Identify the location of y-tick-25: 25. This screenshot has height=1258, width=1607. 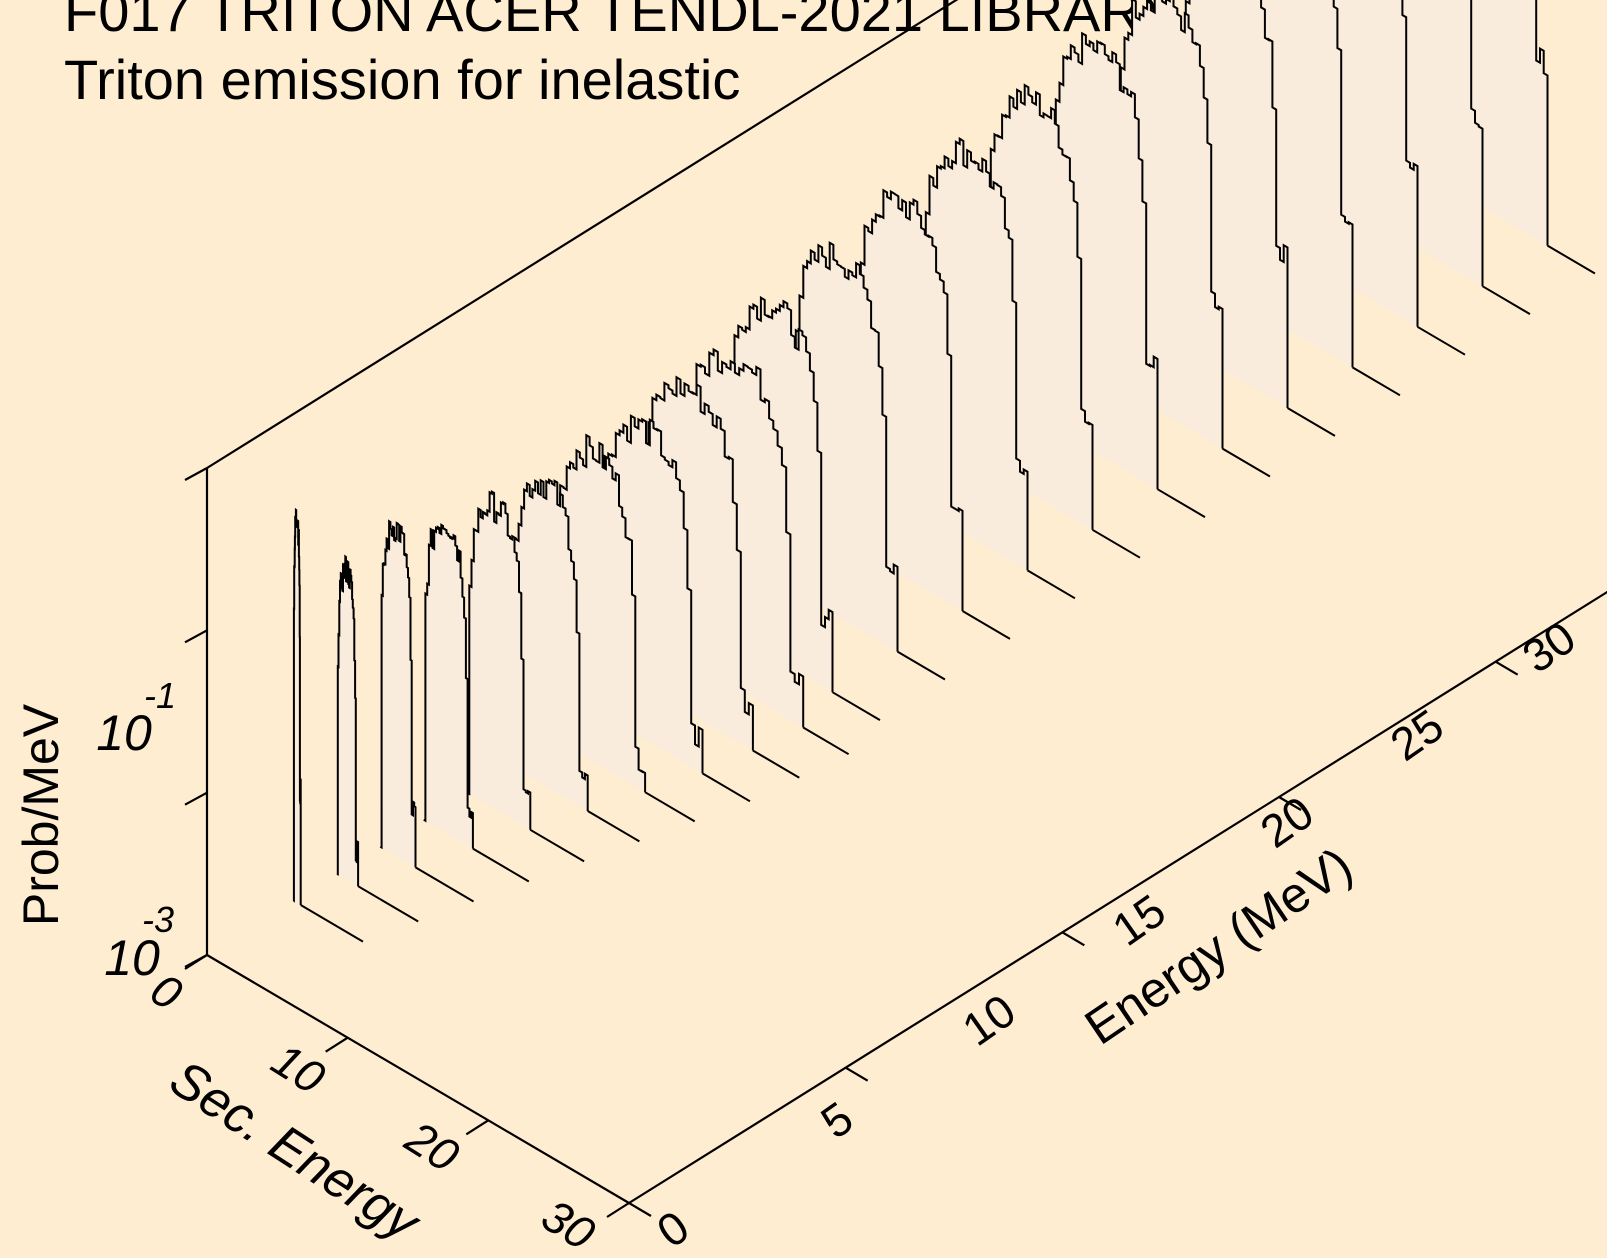
(1417, 735).